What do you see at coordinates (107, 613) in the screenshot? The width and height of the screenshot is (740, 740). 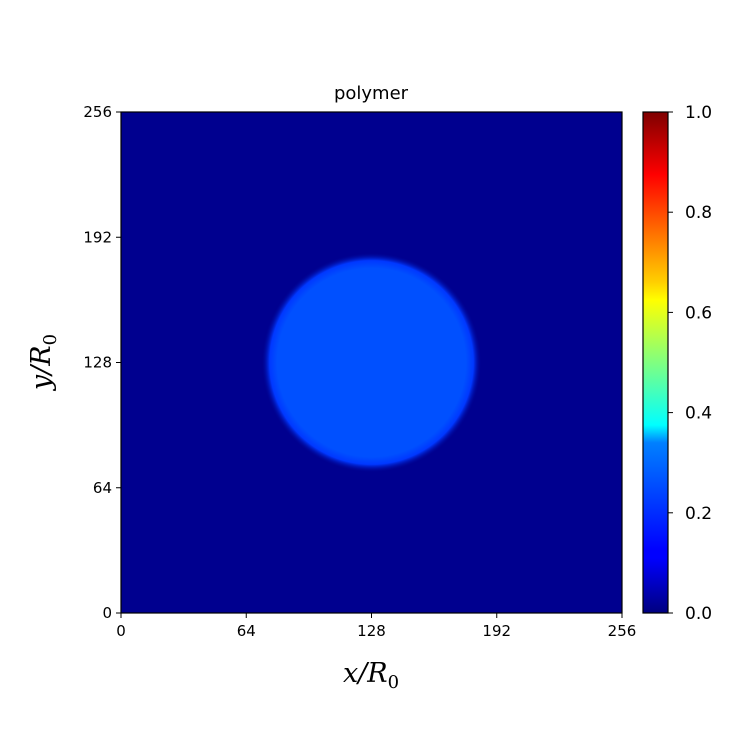 I see `y-tick-label: 0` at bounding box center [107, 613].